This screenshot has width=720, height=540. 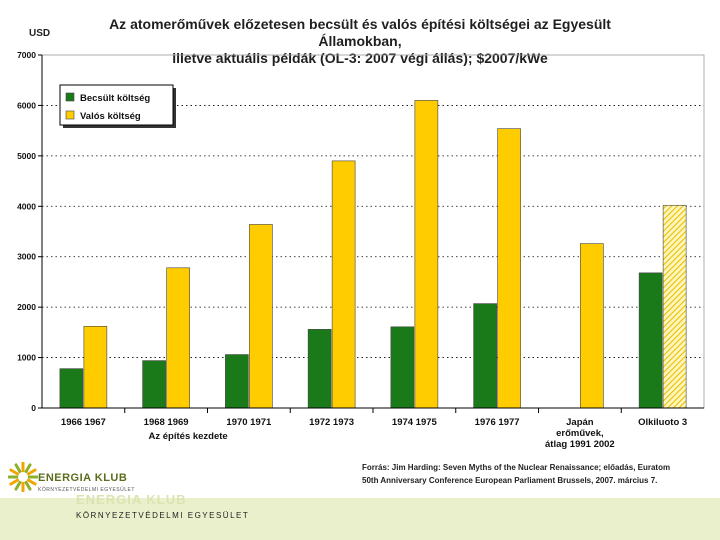 What do you see at coordinates (110, 116) in the screenshot?
I see `legend-label: Valós költség` at bounding box center [110, 116].